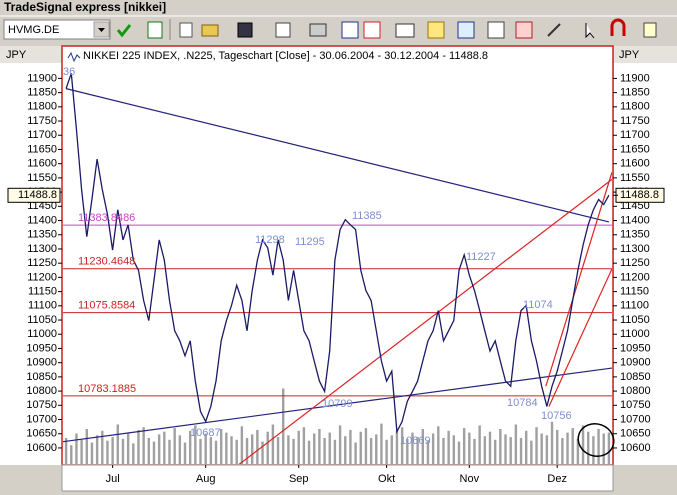 Image resolution: width=677 pixels, height=495 pixels. I want to click on open-icon, so click(210, 30).